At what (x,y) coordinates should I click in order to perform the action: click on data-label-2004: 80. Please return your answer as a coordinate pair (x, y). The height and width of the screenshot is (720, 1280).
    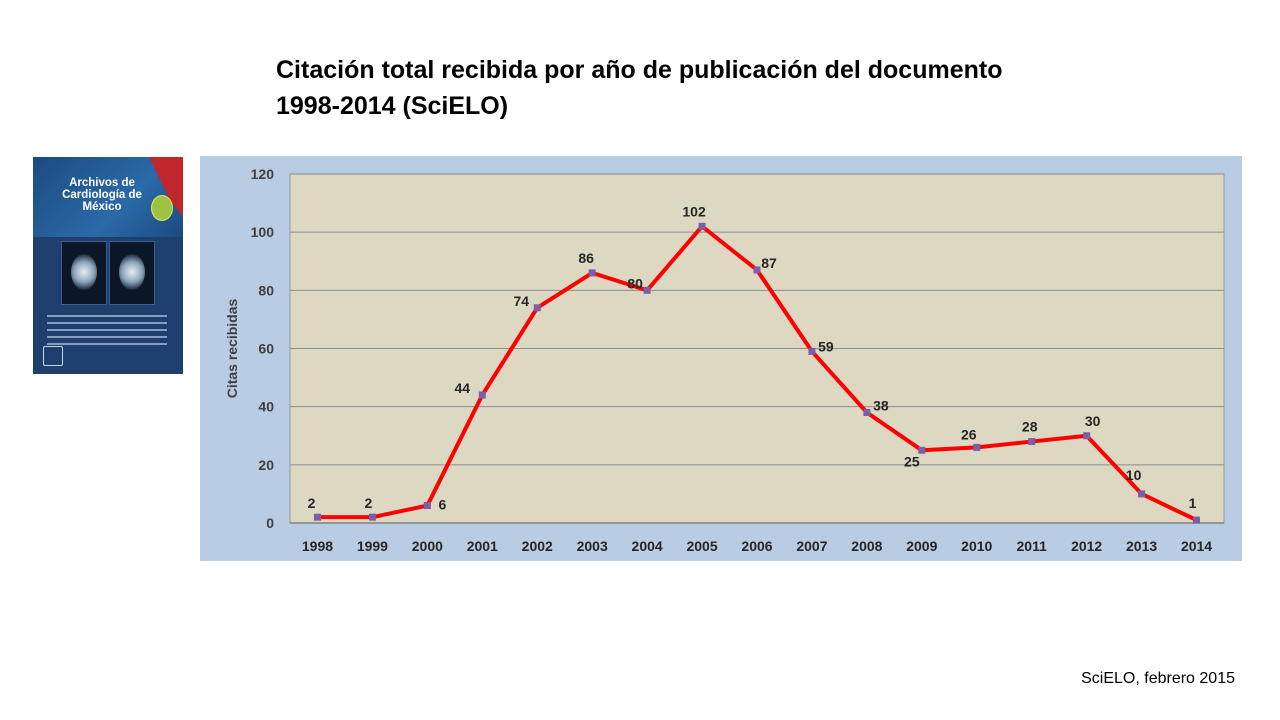
    Looking at the image, I should click on (635, 283).